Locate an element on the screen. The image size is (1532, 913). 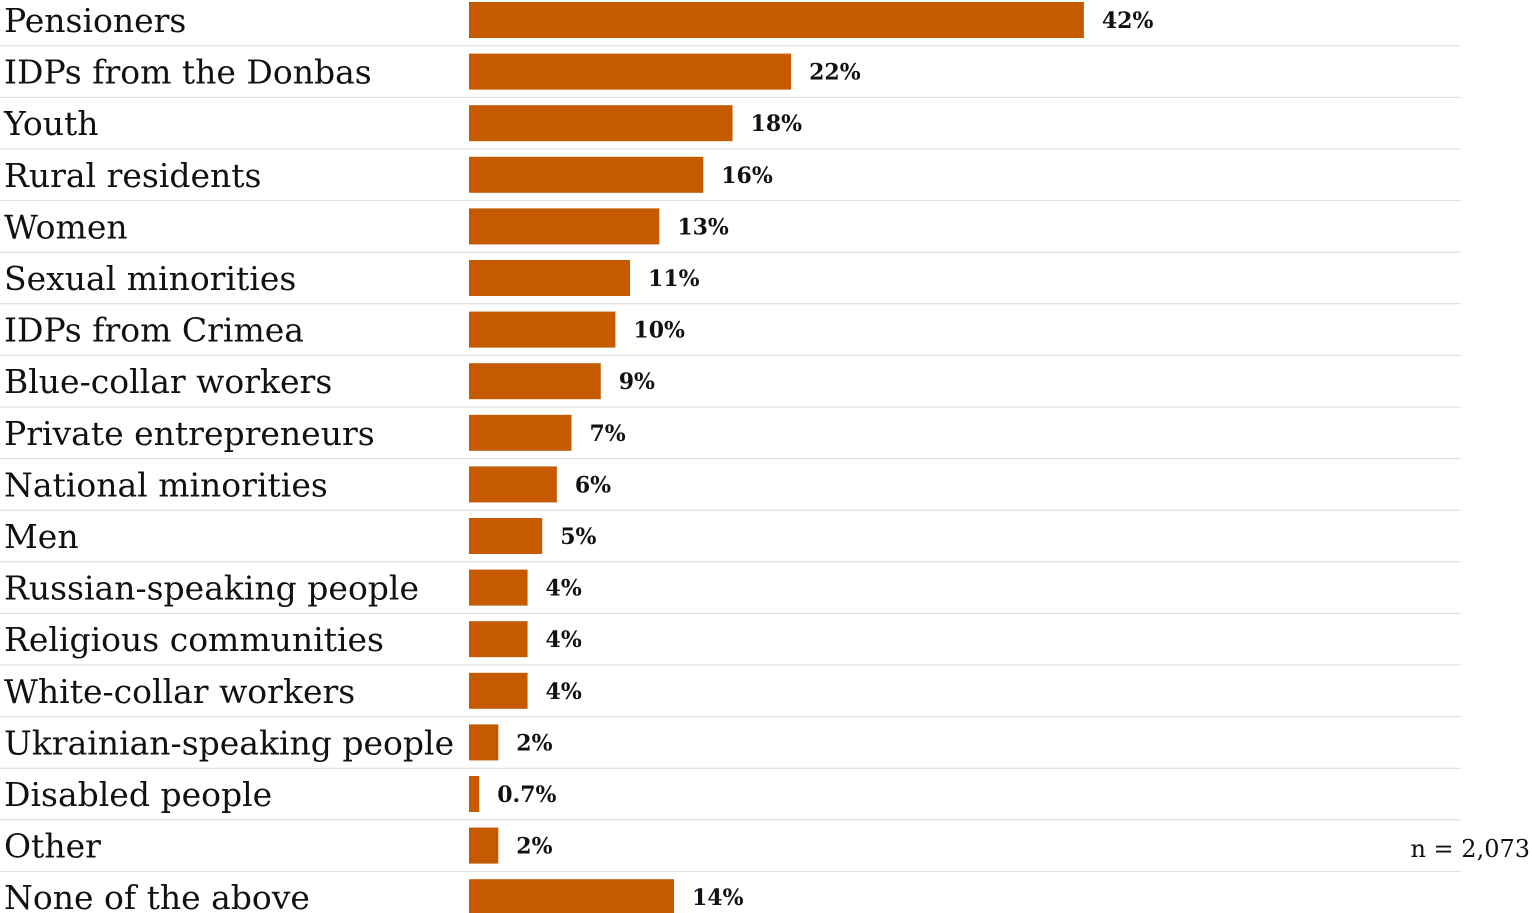
value-label: 16% is located at coordinates (747, 176).